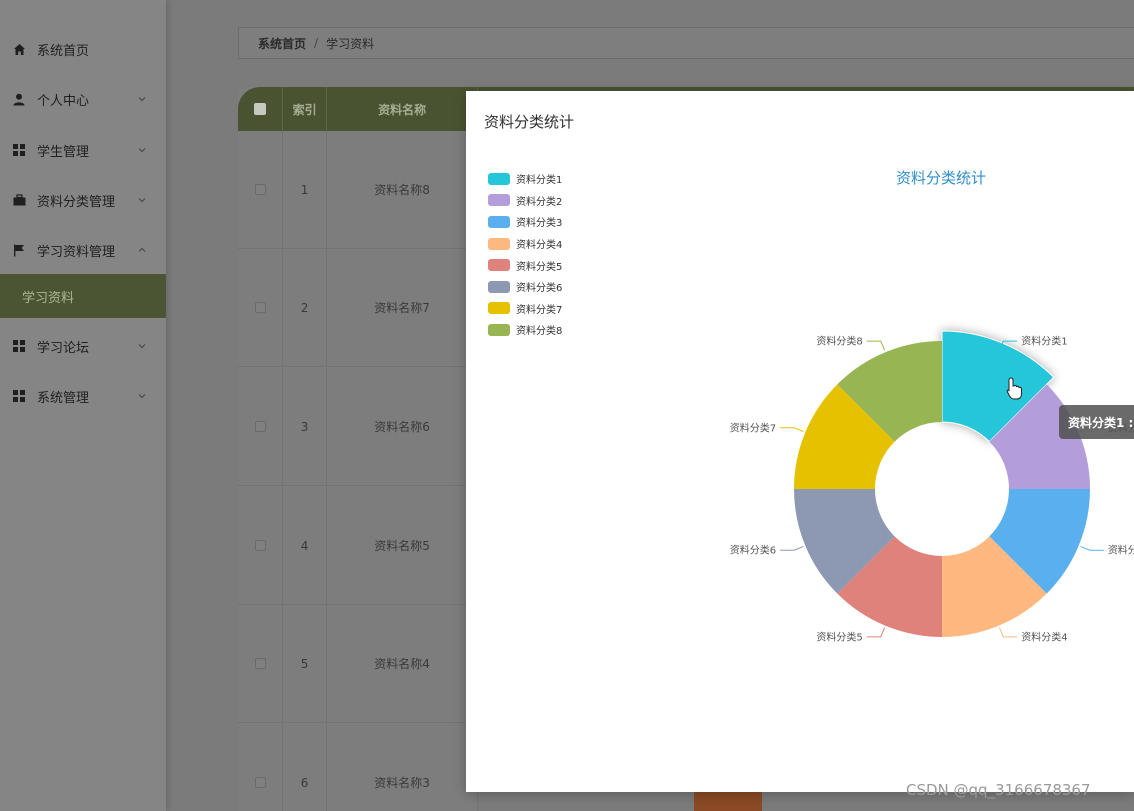 This screenshot has height=811, width=1134. I want to click on sidebar-item-profile: 个人中心, so click(83, 99).